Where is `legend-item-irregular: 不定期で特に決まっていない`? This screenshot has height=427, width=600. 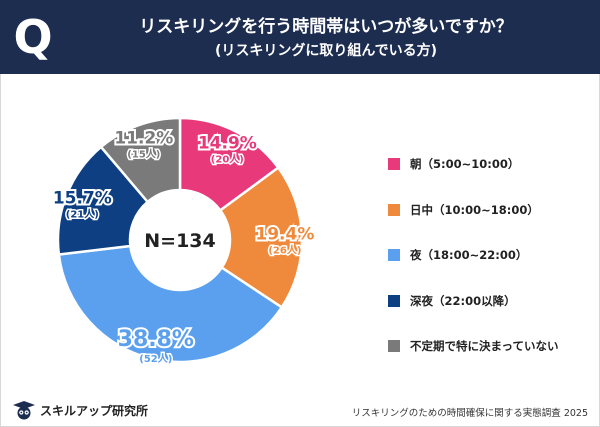
legend-item-irregular: 不定期で特に決まっていない is located at coordinates (473, 346).